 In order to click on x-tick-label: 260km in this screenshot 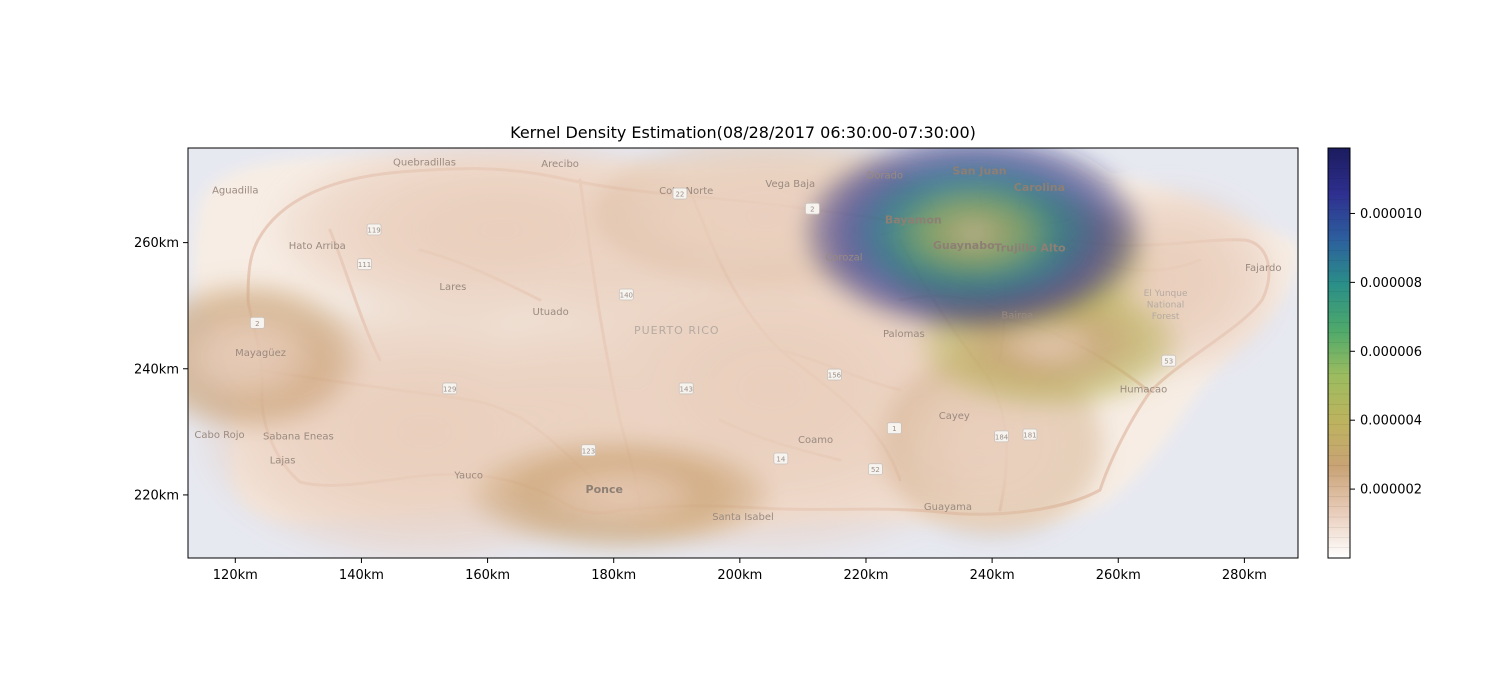, I will do `click(1118, 575)`.